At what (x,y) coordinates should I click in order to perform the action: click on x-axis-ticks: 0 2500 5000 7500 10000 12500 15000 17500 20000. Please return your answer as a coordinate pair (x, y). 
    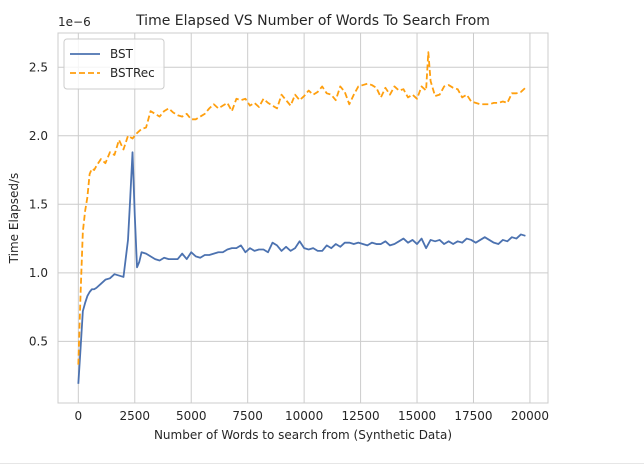
    Looking at the image, I should click on (312, 416).